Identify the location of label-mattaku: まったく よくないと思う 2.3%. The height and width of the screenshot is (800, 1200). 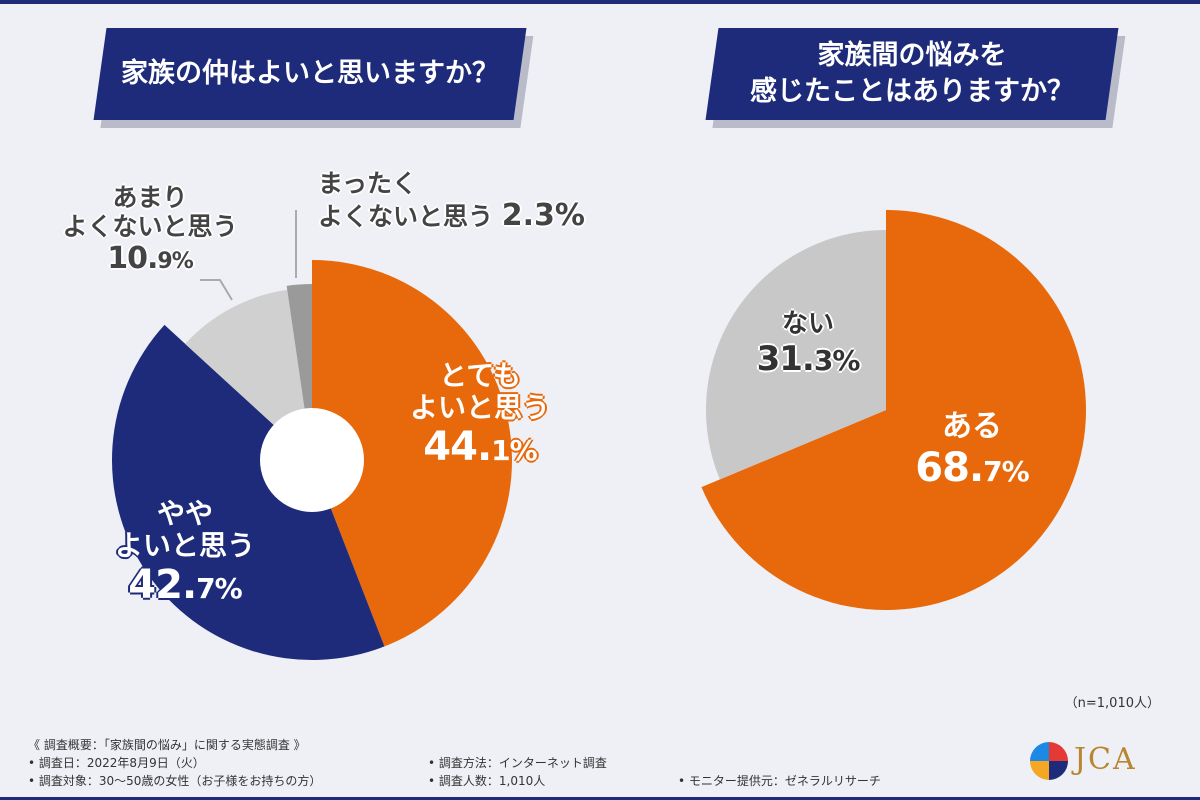
(453, 201).